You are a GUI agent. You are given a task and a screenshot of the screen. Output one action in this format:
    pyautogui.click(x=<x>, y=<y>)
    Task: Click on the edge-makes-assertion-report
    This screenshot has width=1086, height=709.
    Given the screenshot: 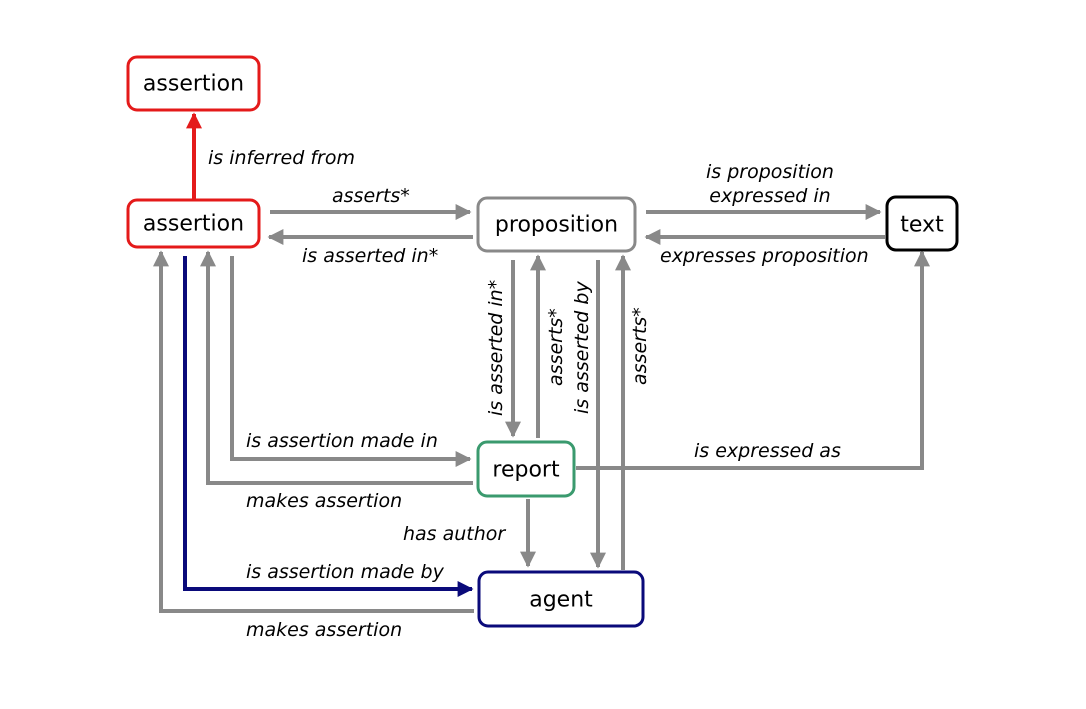 What is the action you would take?
    pyautogui.click(x=336, y=367)
    